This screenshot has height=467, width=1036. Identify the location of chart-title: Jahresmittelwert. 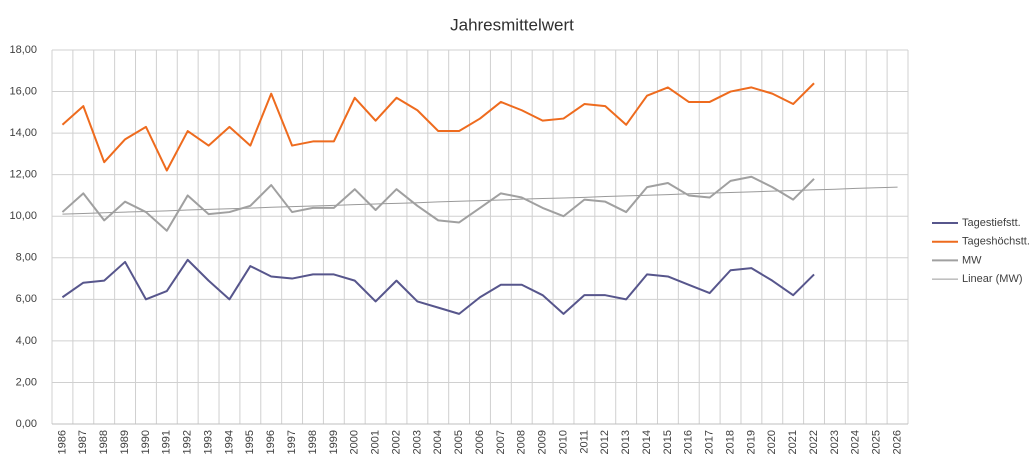
(512, 24).